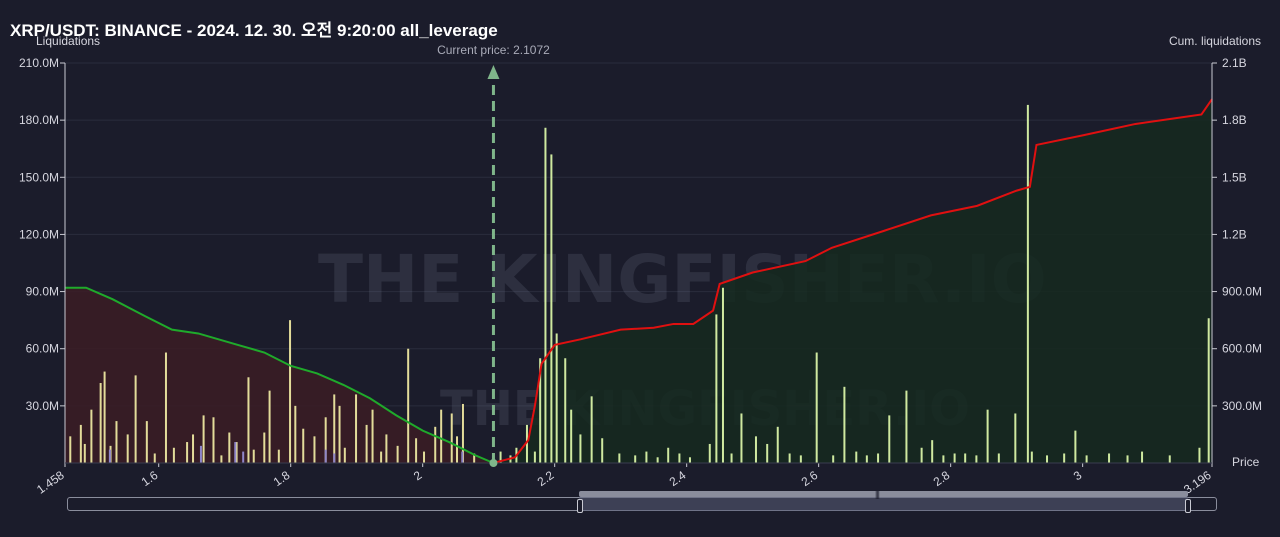 The height and width of the screenshot is (537, 1280). I want to click on range-drag-bar, so click(883, 494).